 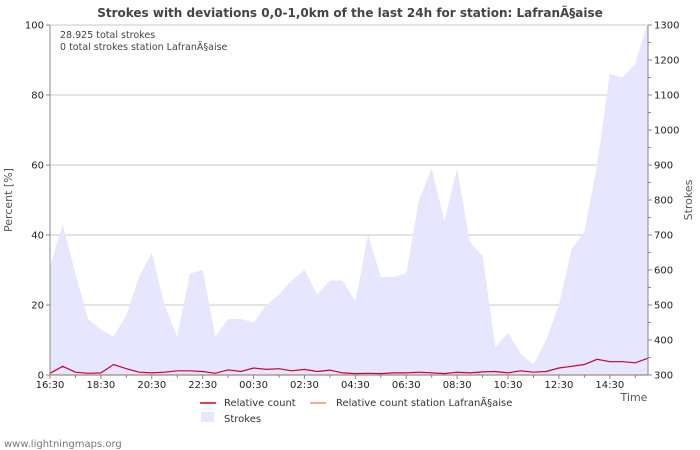 What do you see at coordinates (508, 385) in the screenshot?
I see `x-tick-label-10:30: 10:30` at bounding box center [508, 385].